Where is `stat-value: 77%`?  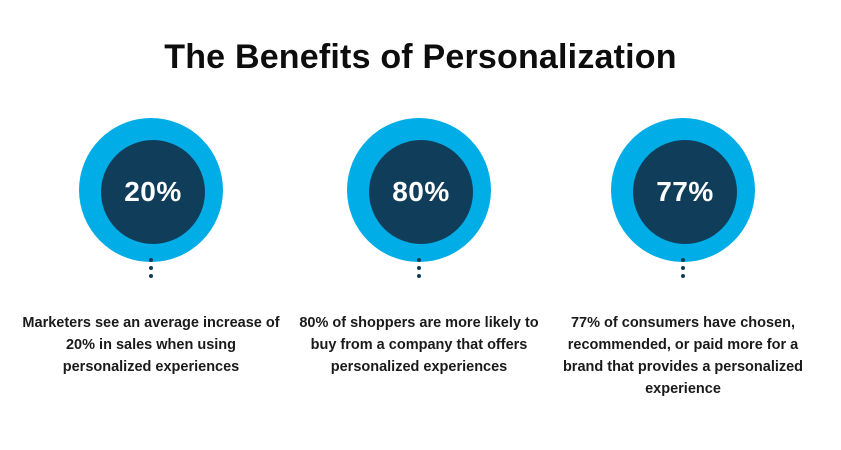 stat-value: 77% is located at coordinates (685, 191).